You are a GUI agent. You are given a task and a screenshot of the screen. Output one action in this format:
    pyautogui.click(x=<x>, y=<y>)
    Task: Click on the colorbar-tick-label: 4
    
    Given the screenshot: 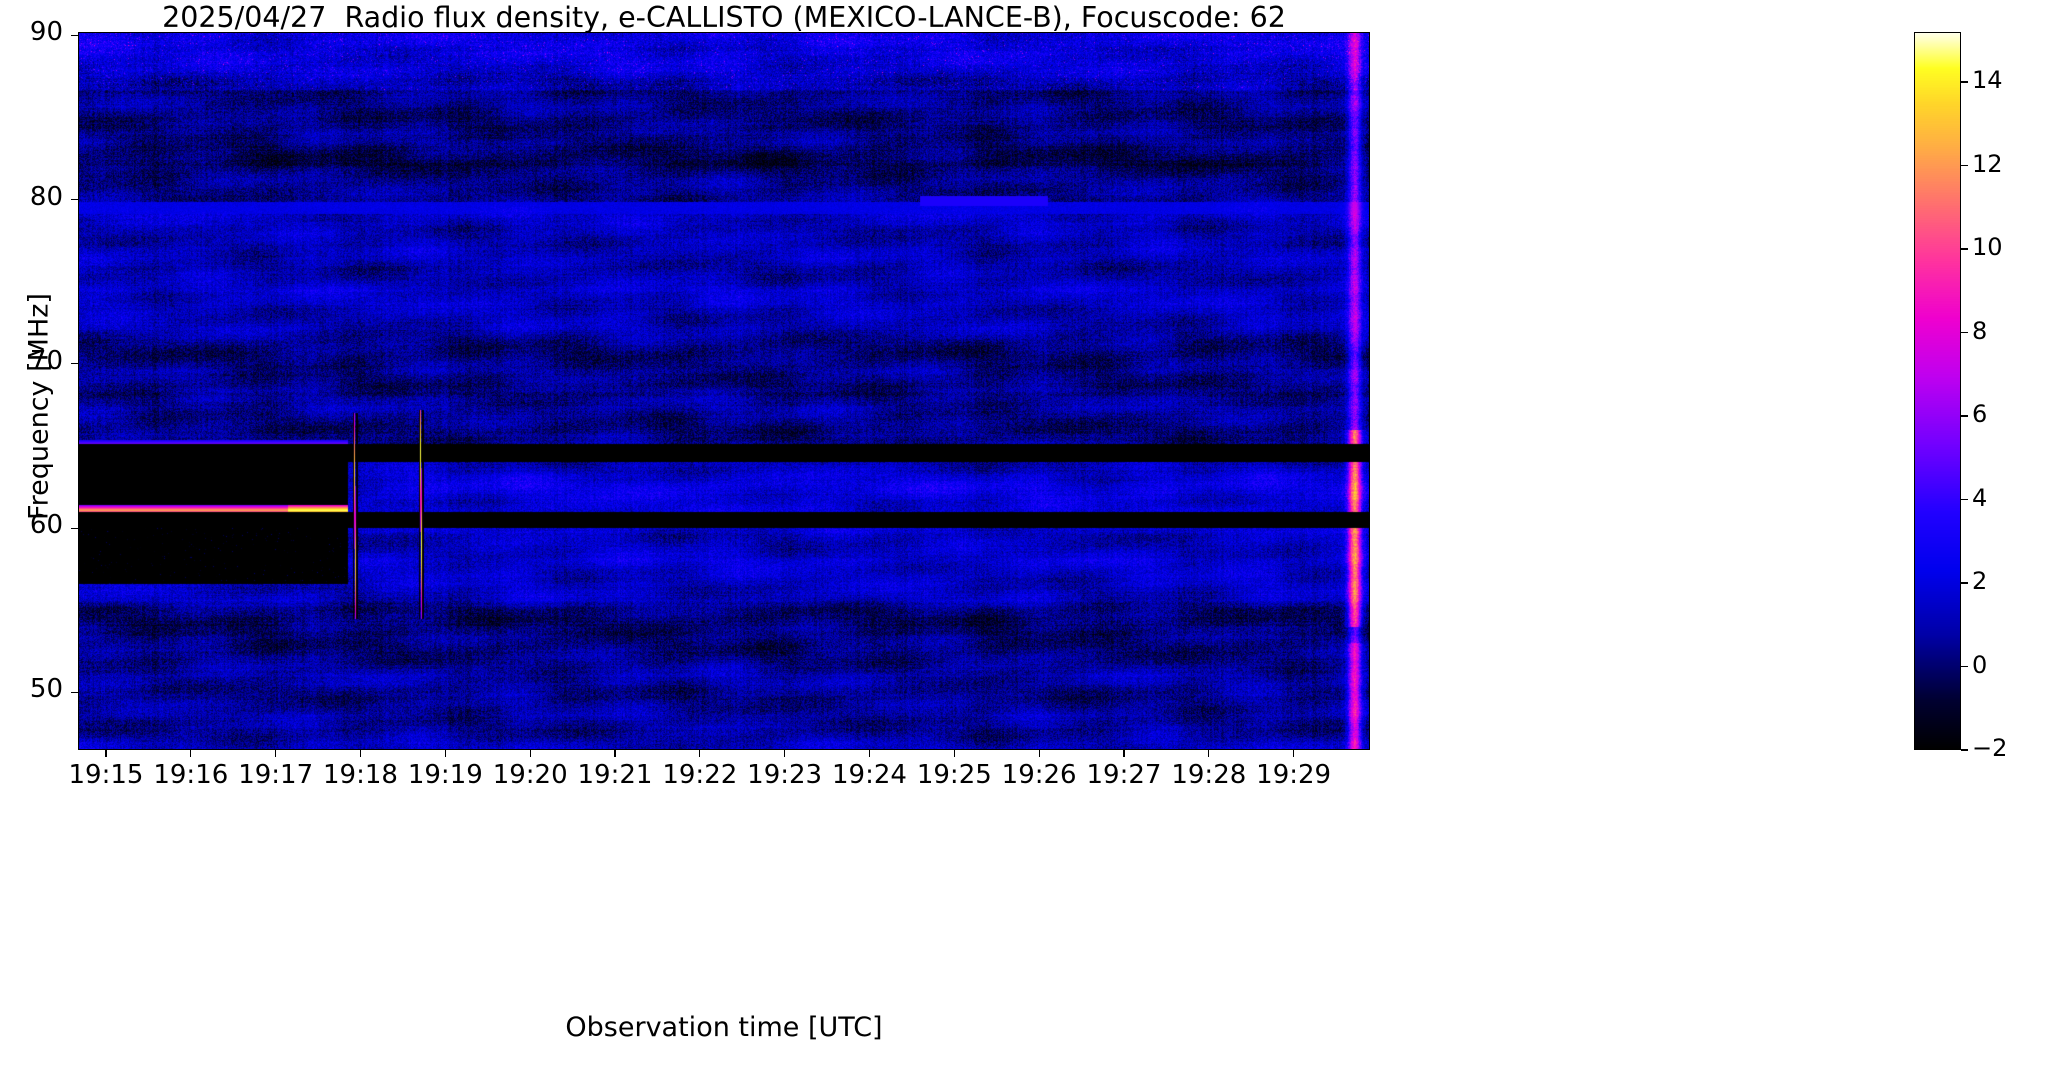 What is the action you would take?
    pyautogui.click(x=1980, y=497)
    